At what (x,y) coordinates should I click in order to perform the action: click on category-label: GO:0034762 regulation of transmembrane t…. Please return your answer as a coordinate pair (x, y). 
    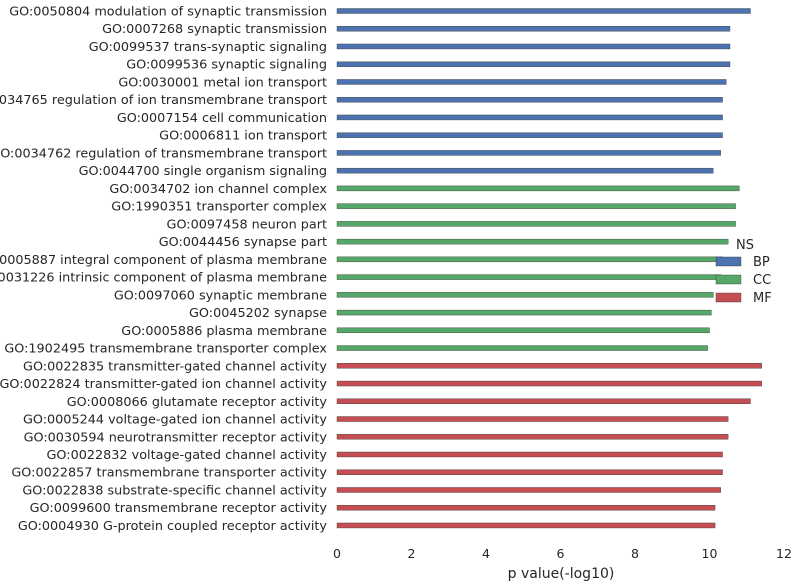
    Looking at the image, I should click on (163, 153).